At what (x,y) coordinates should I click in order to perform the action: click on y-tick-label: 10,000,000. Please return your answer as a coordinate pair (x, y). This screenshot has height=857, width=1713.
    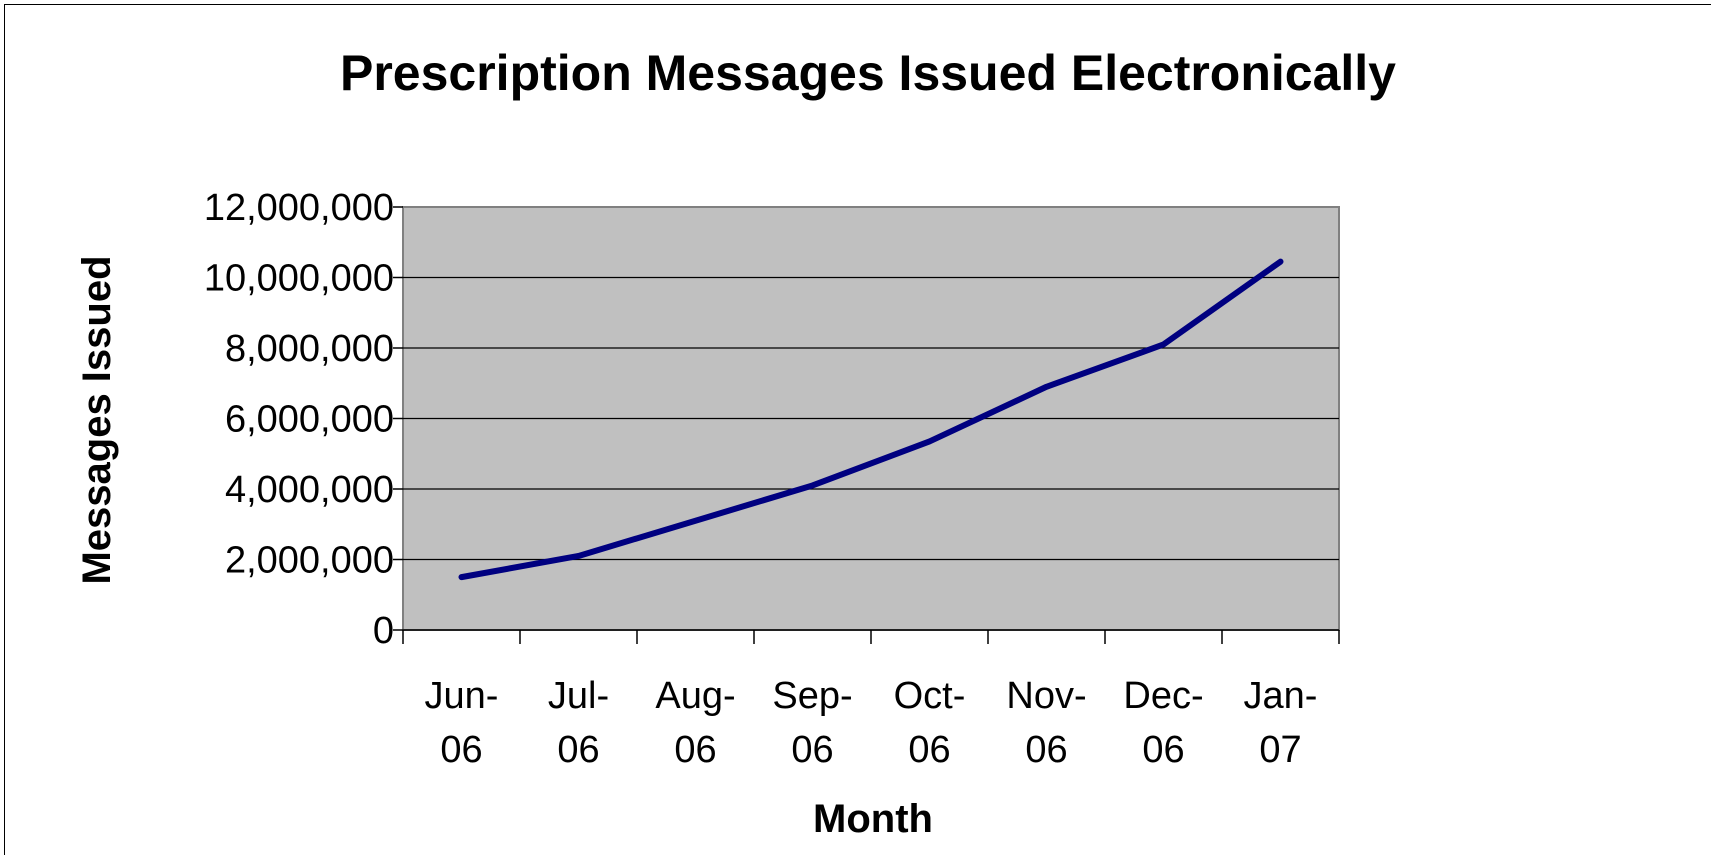
    Looking at the image, I should click on (299, 279).